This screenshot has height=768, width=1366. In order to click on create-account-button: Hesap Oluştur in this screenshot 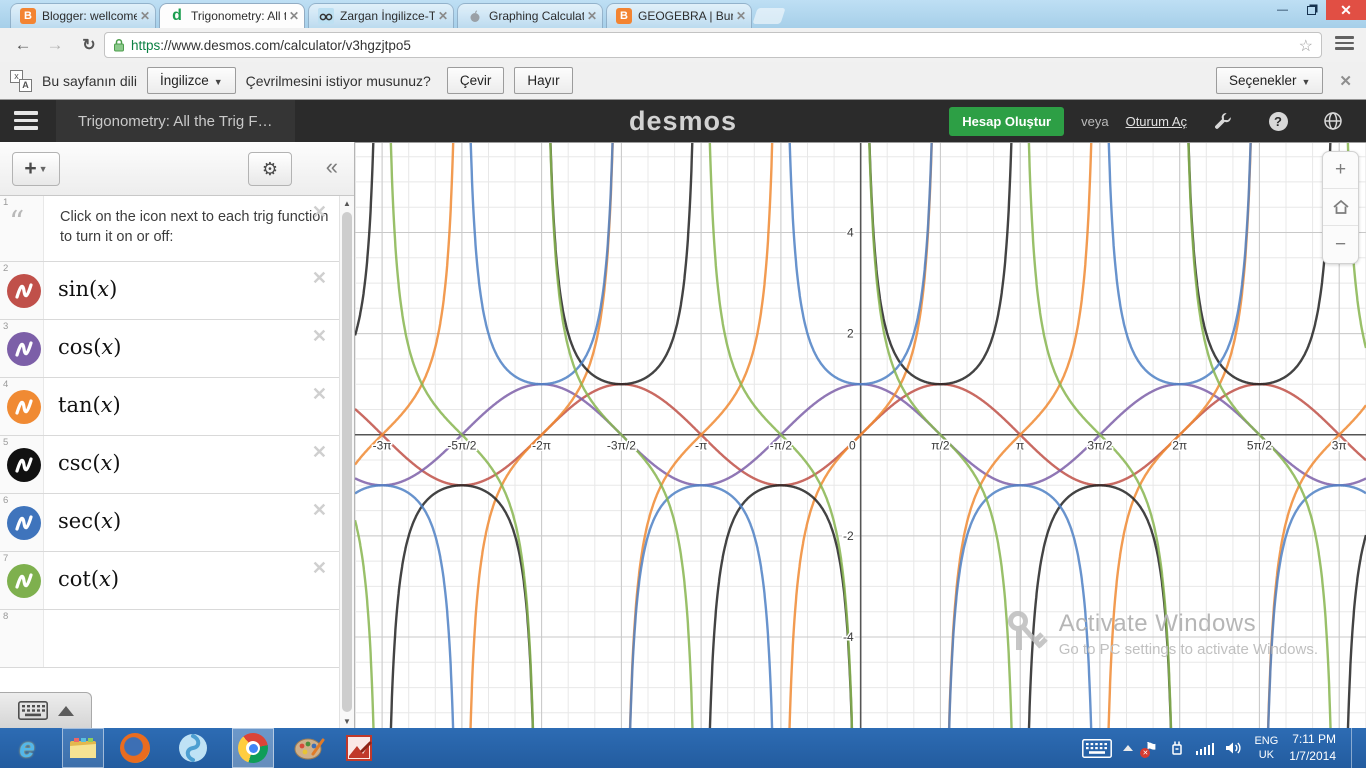, I will do `click(1007, 121)`.